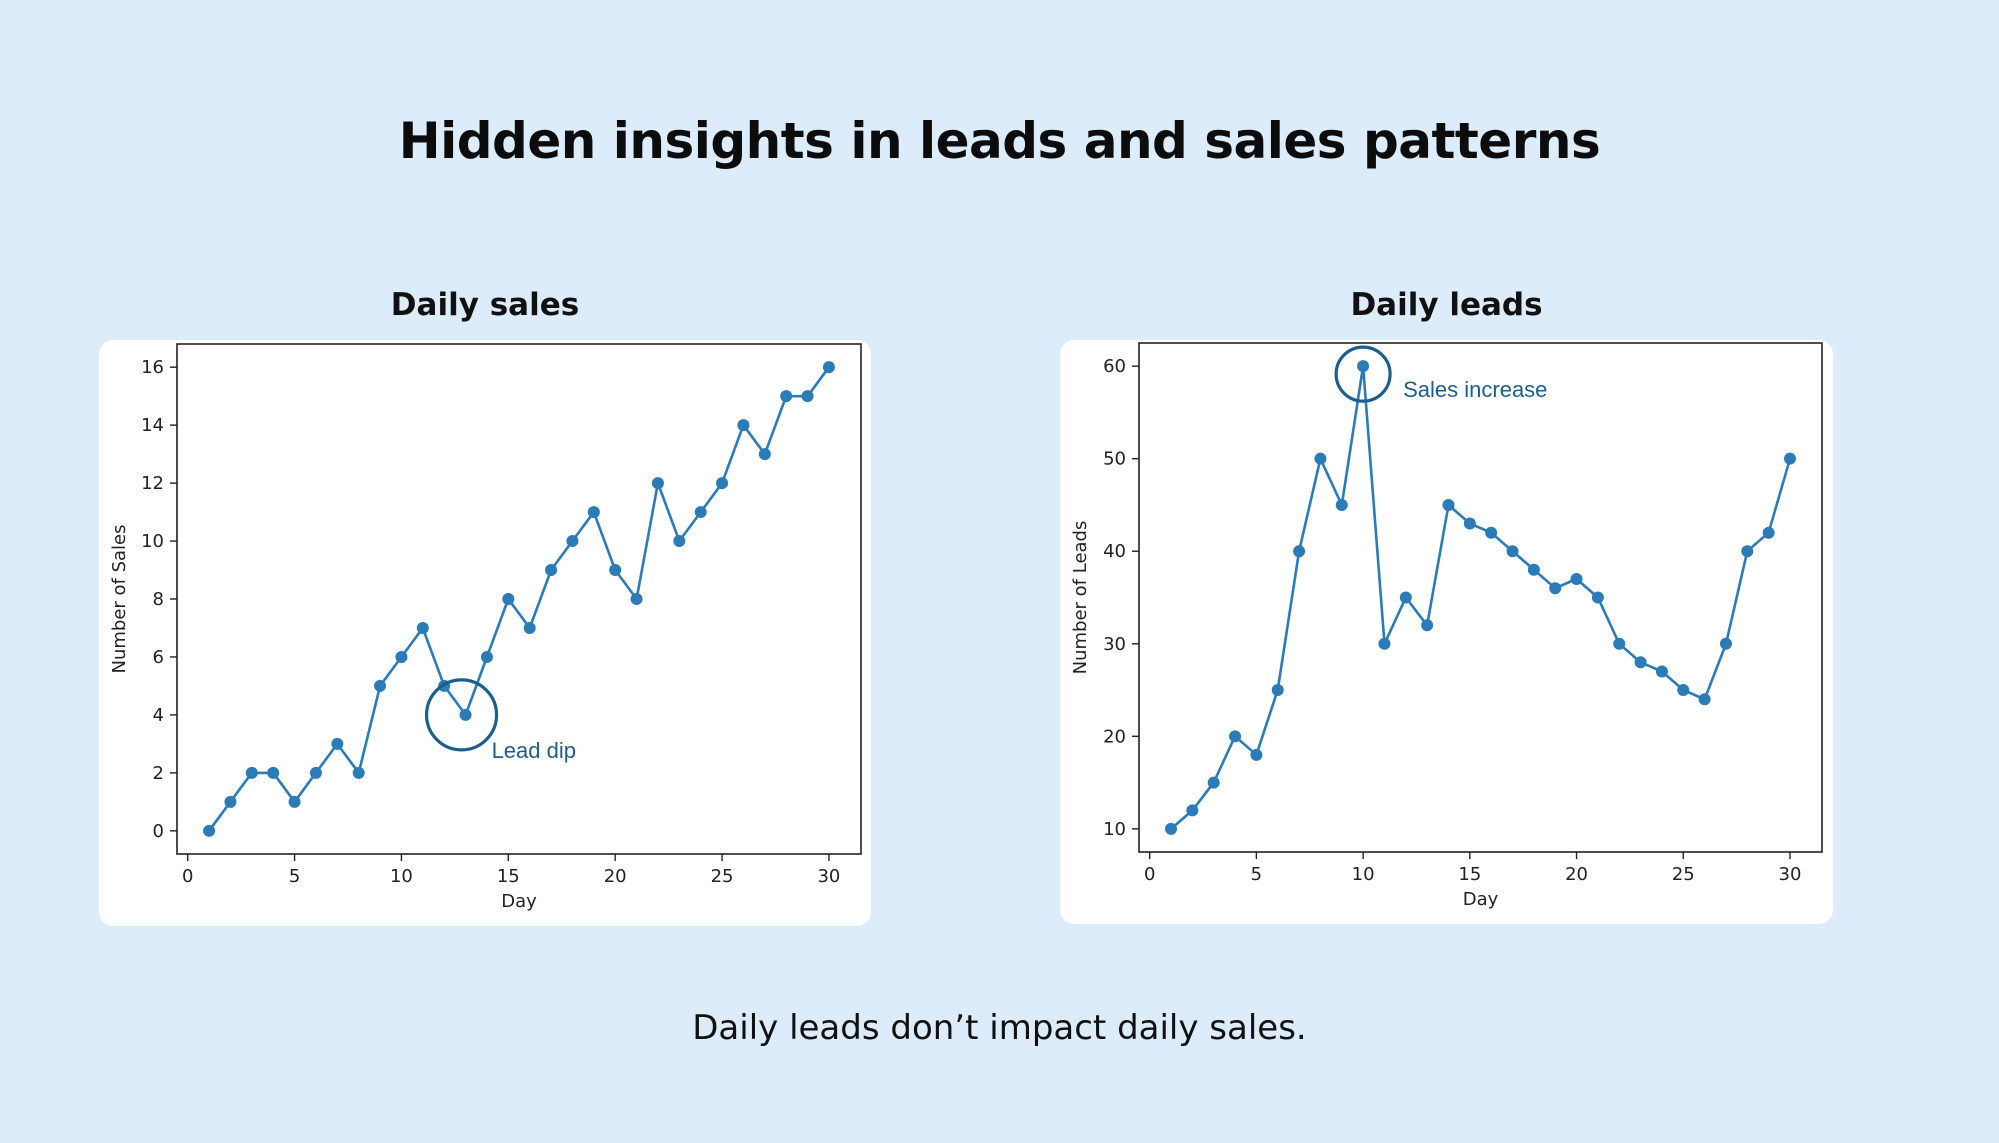  I want to click on leads-annotation-circle, so click(1363, 374).